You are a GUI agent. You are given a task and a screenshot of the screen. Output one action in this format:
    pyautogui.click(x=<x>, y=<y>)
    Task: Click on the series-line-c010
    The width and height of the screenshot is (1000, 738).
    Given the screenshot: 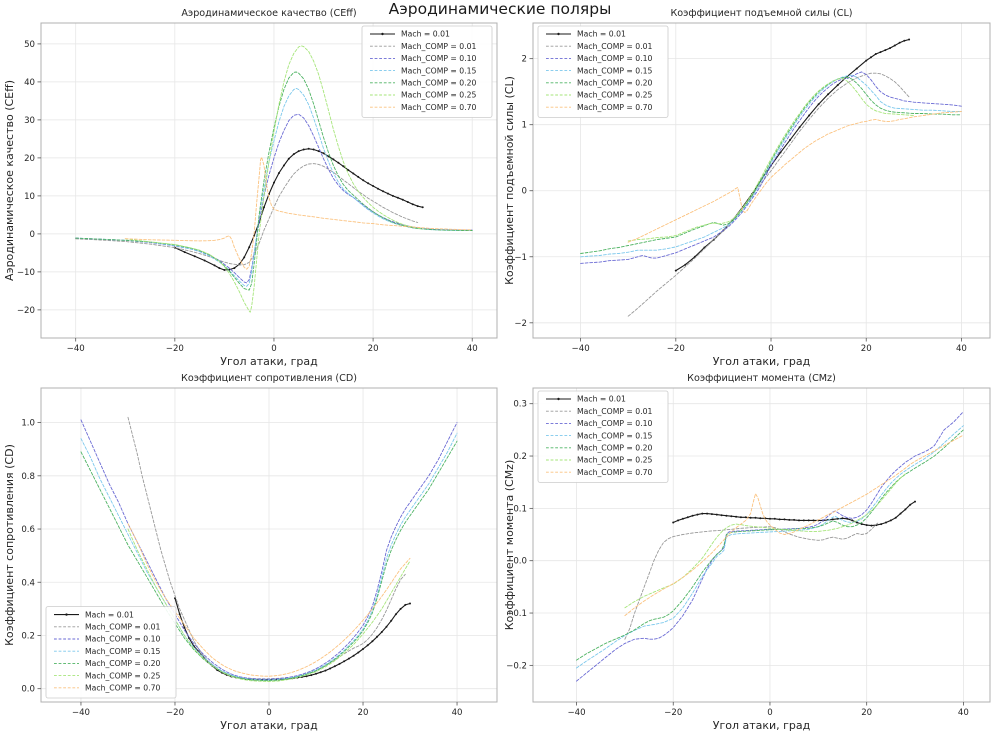 What is the action you would take?
    pyautogui.click(x=770, y=546)
    